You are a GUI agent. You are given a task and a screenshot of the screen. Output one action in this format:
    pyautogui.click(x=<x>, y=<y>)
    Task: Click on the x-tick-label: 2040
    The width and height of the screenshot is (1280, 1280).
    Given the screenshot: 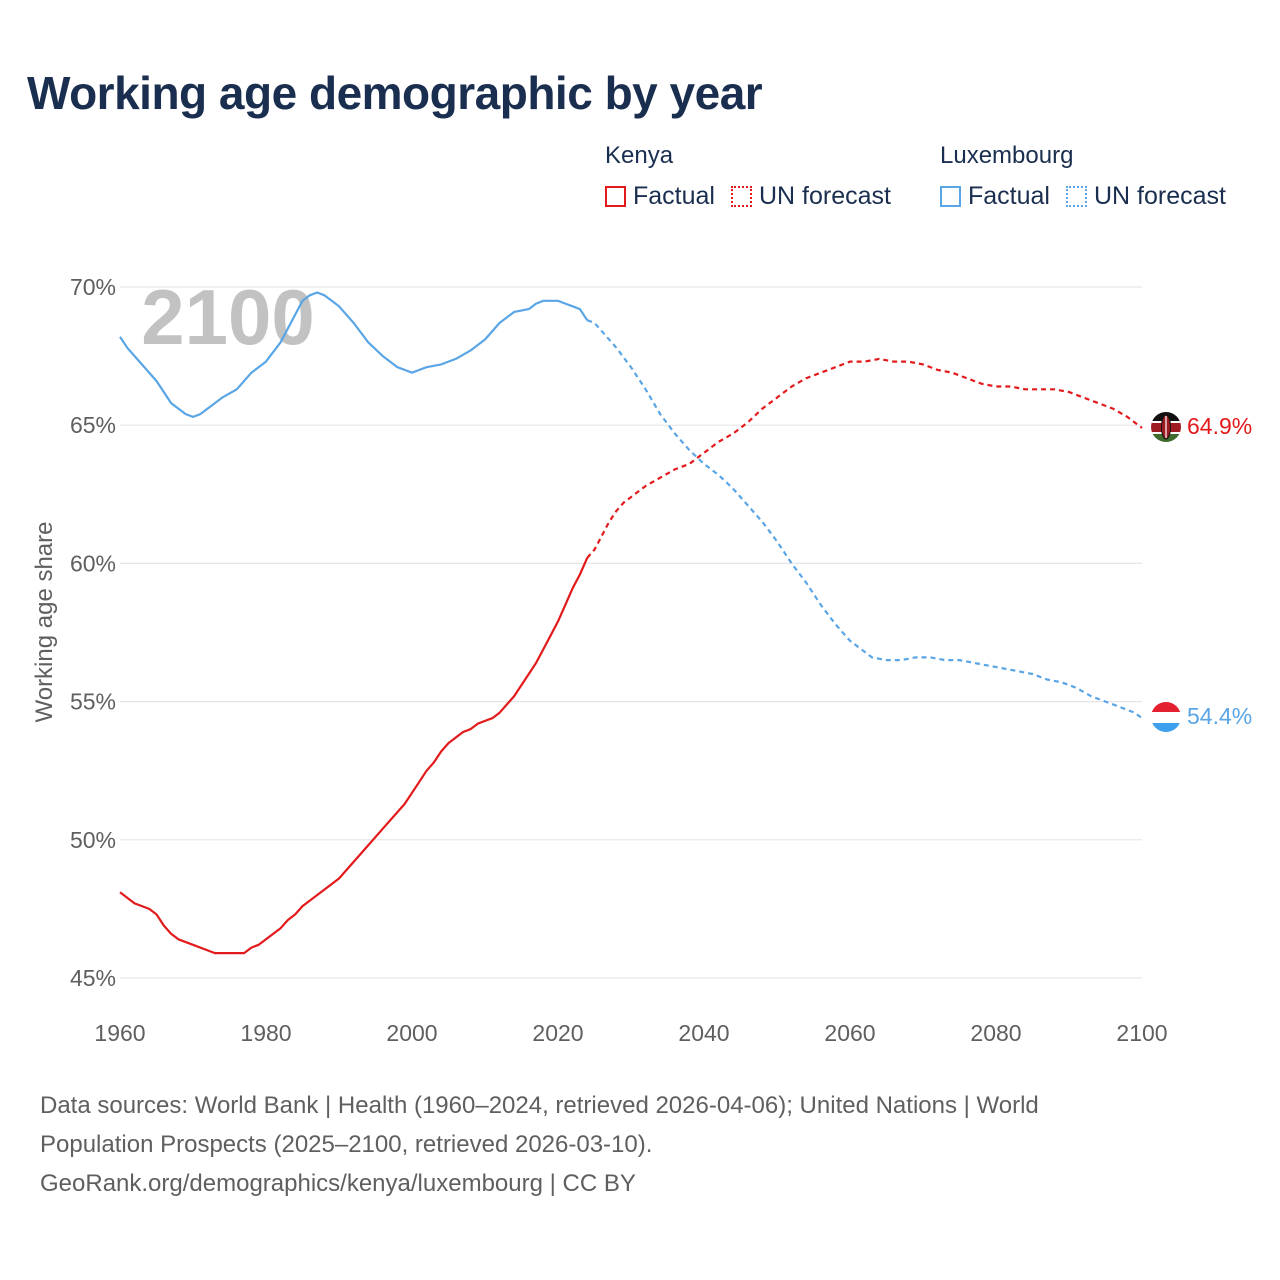 What is the action you would take?
    pyautogui.click(x=703, y=1033)
    